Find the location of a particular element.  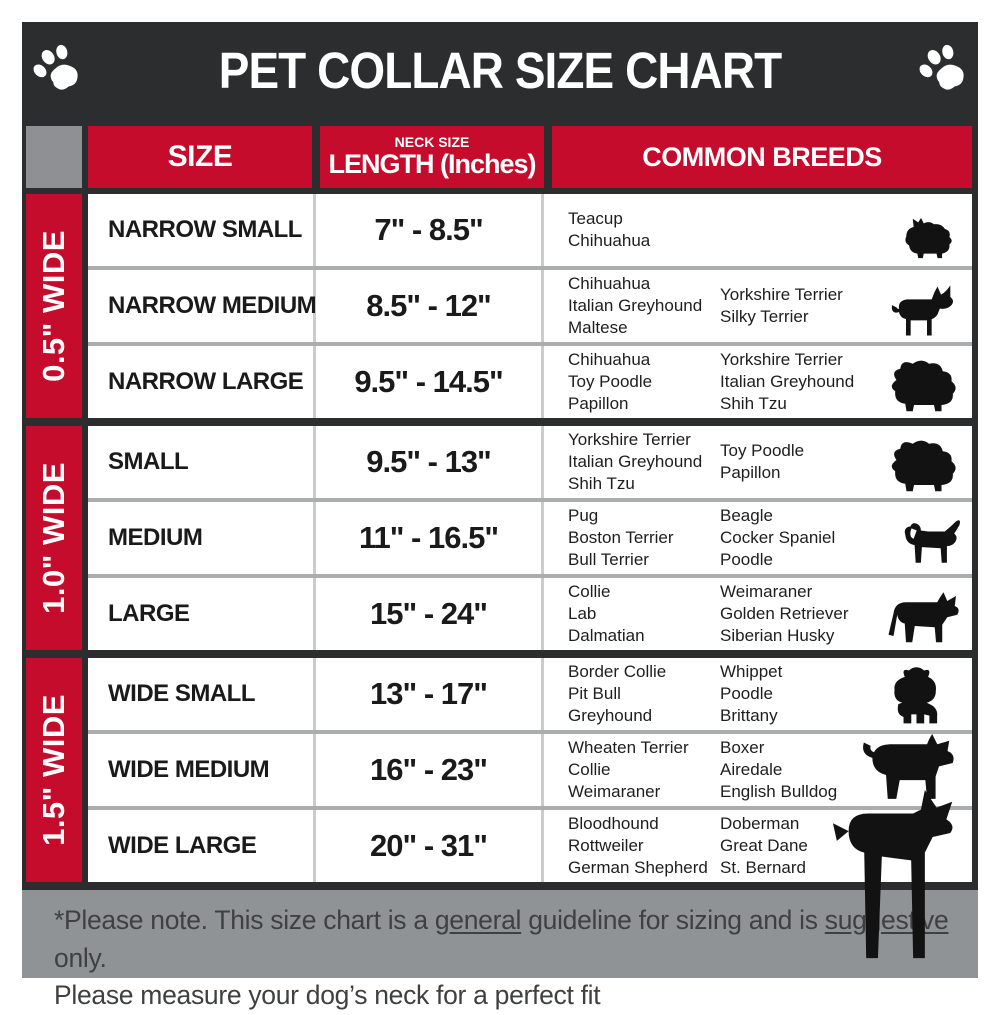

width-label: 1.5" WIDE is located at coordinates (53, 770).